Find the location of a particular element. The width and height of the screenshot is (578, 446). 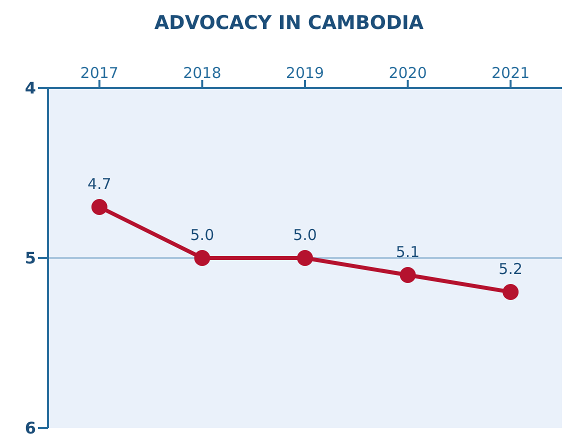

x-tick-label: 2019 is located at coordinates (305, 73).